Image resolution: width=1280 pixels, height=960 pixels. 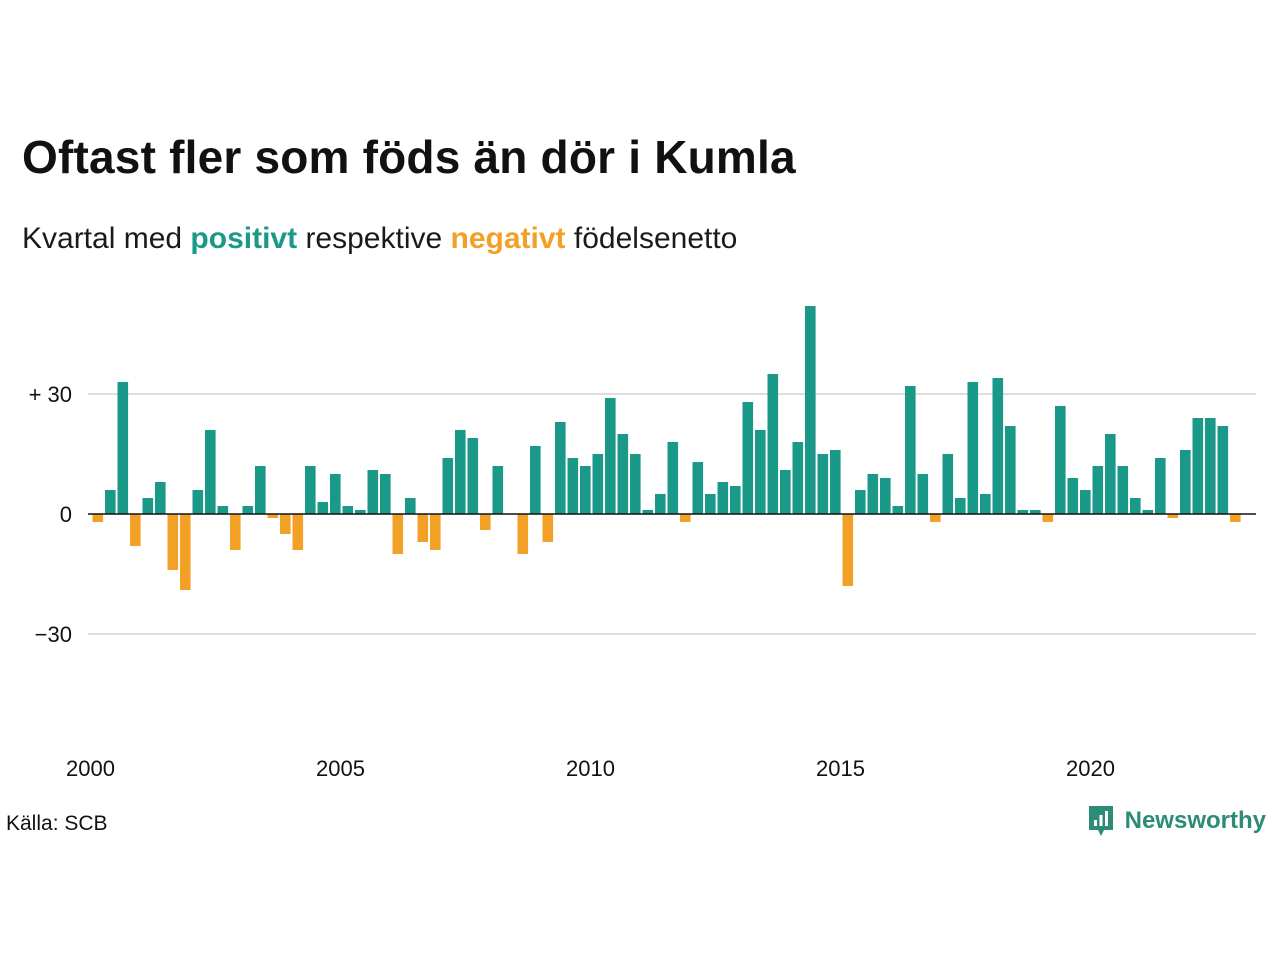 I want to click on x-tick-label: 2010, so click(x=590, y=768).